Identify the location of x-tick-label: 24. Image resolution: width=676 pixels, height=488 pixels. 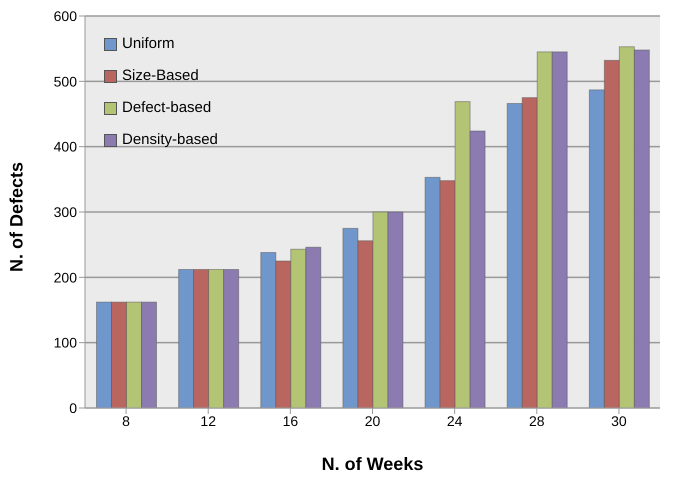
(454, 420).